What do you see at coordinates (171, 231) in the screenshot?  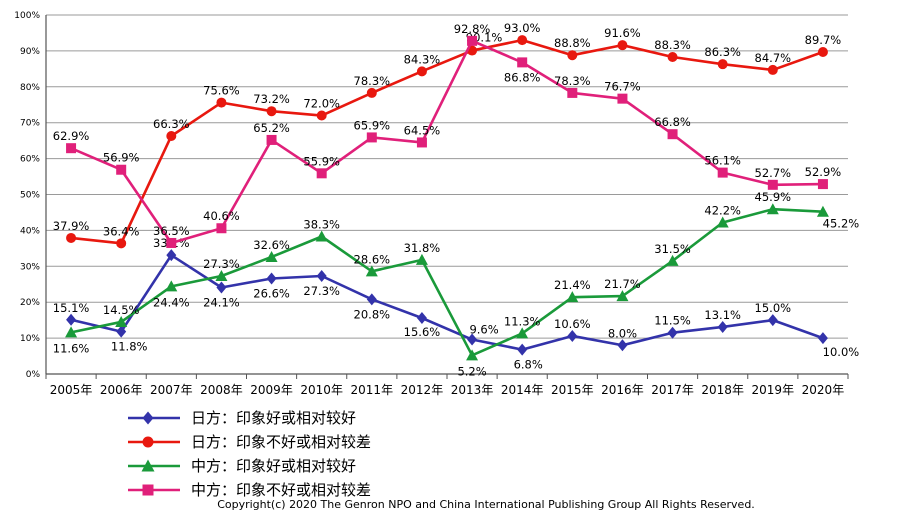 I see `data-label: 36.5%` at bounding box center [171, 231].